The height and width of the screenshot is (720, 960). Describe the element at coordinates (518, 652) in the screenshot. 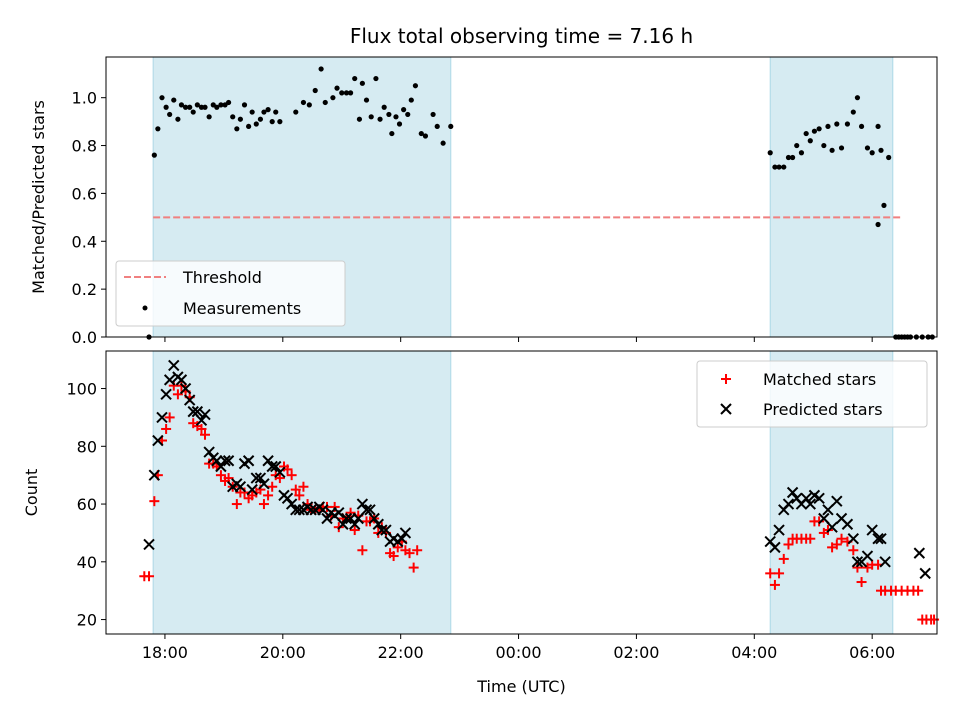

I see `x-tick-label: 00:00` at that location.